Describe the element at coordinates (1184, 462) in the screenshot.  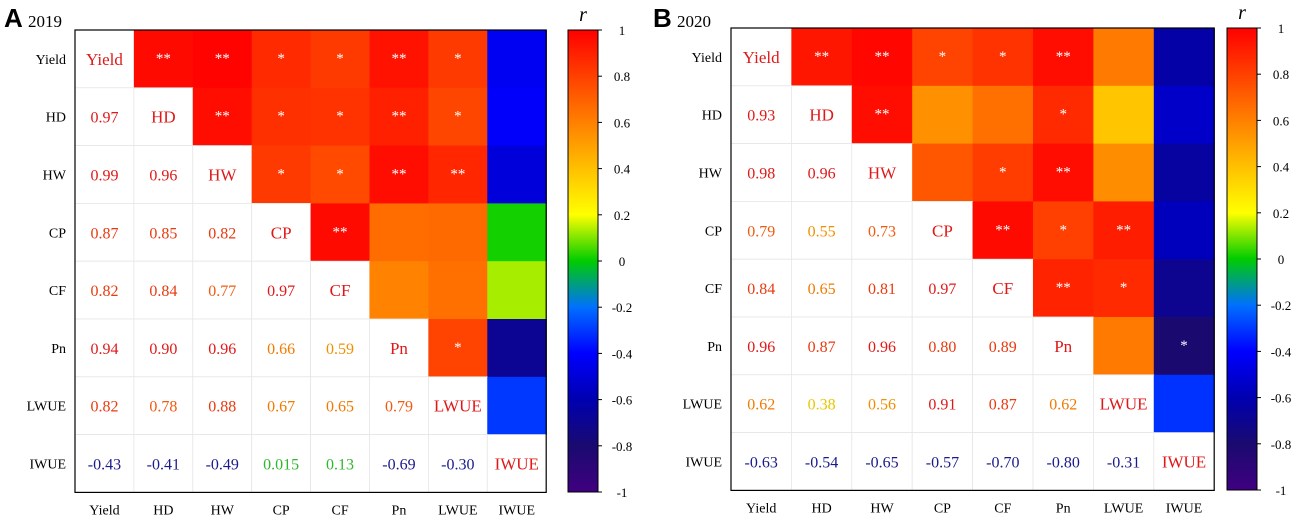
I see `diagonal-label: IWUE` at that location.